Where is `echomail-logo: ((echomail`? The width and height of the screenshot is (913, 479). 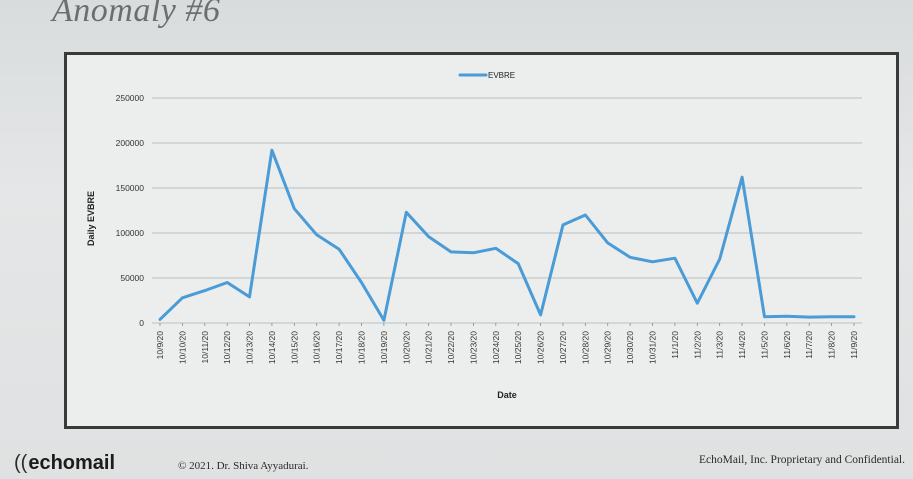
echomail-logo: ((echomail is located at coordinates (64, 463).